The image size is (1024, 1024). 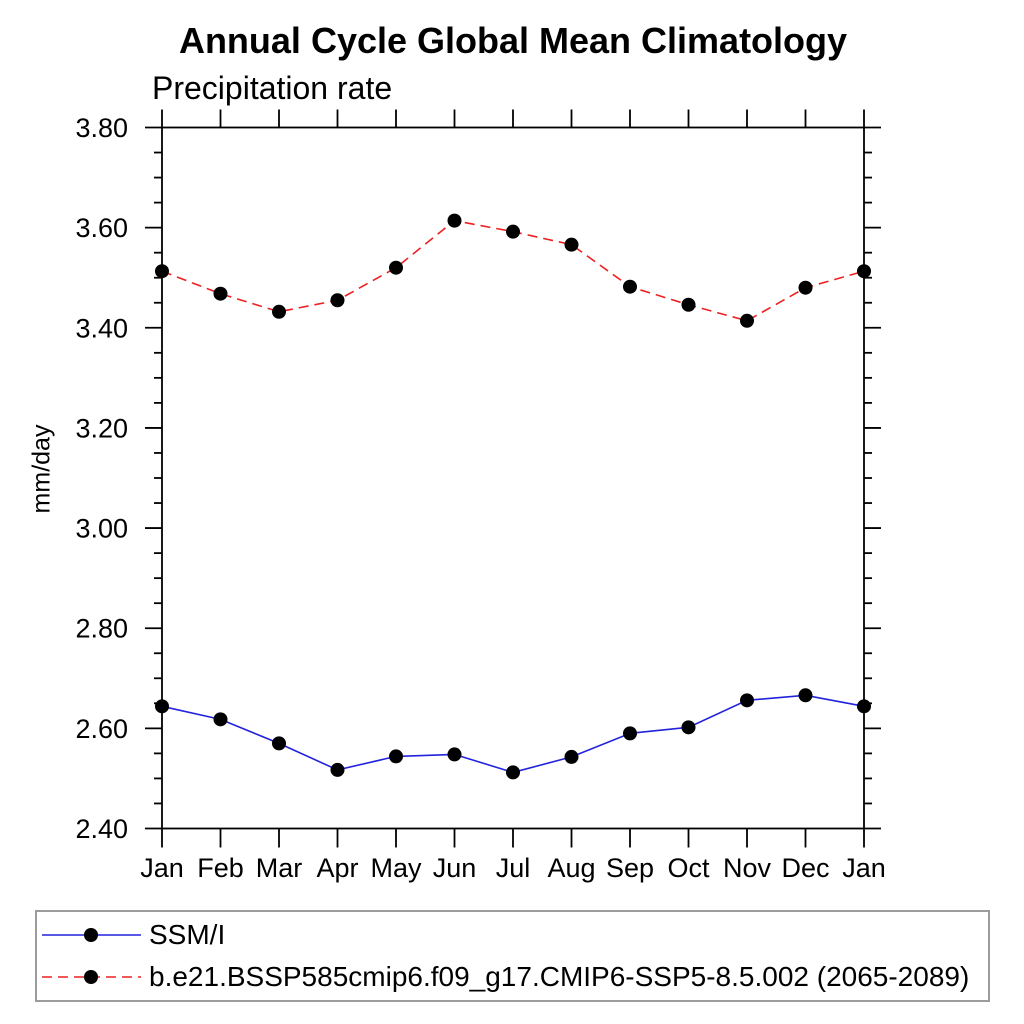 I want to click on y-tick-label: 3.60, so click(x=101, y=228).